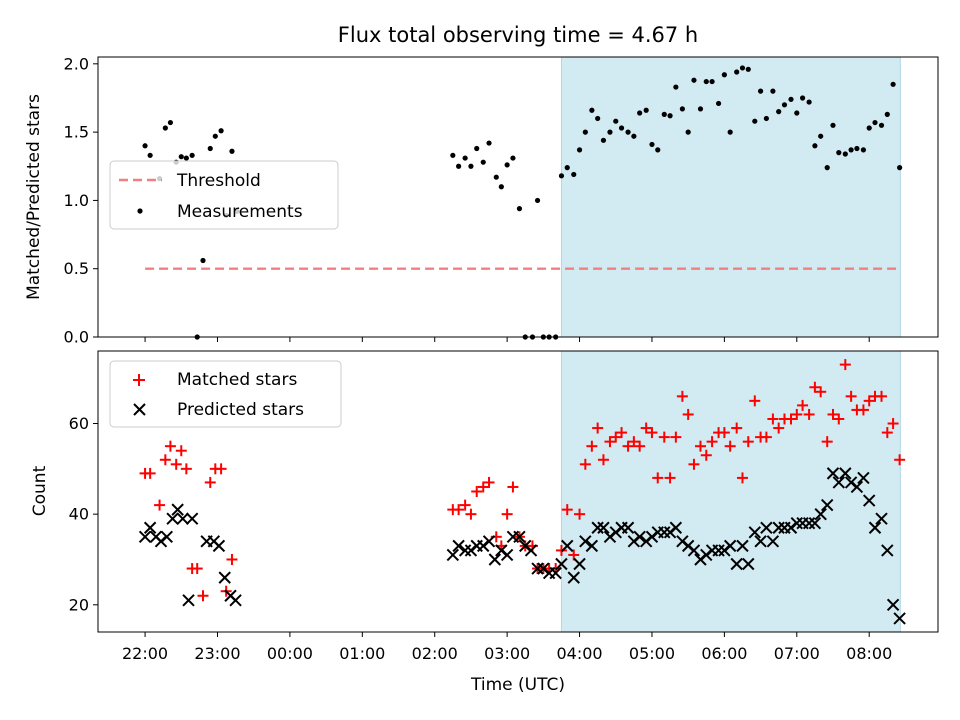 The height and width of the screenshot is (720, 960). I want to click on top-legend: Threshold Measurements, so click(224, 195).